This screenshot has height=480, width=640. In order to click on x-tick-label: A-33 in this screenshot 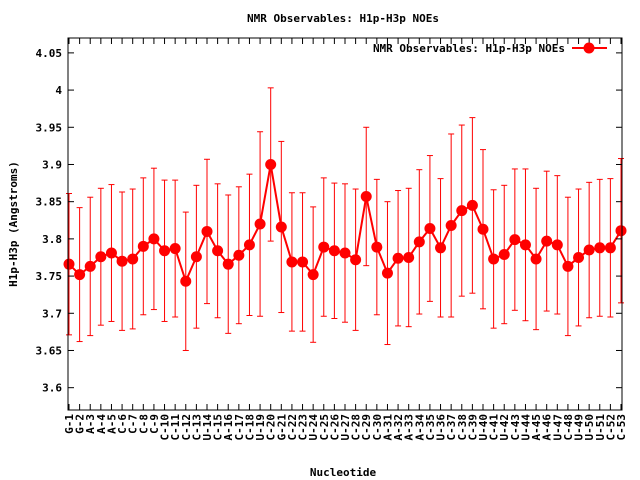, I will do `click(409, 427)`.